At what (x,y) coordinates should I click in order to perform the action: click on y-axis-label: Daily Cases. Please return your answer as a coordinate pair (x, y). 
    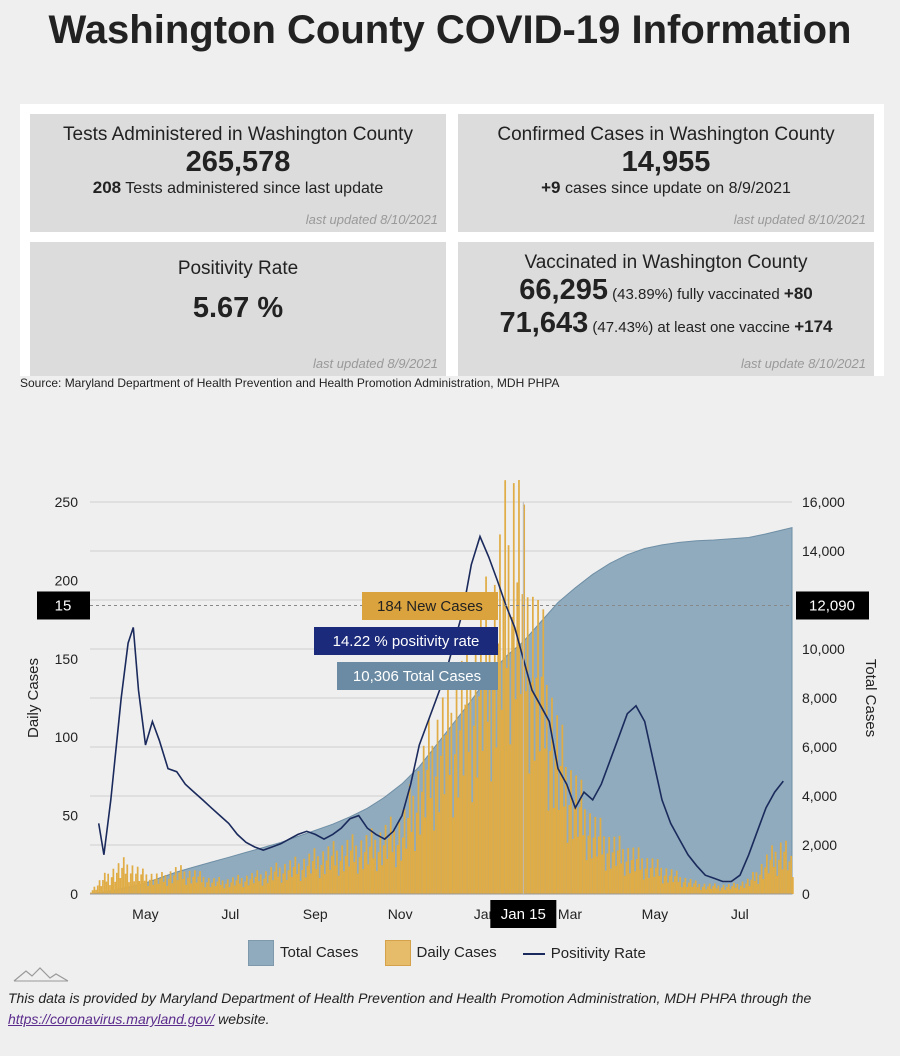
    Looking at the image, I should click on (33, 698).